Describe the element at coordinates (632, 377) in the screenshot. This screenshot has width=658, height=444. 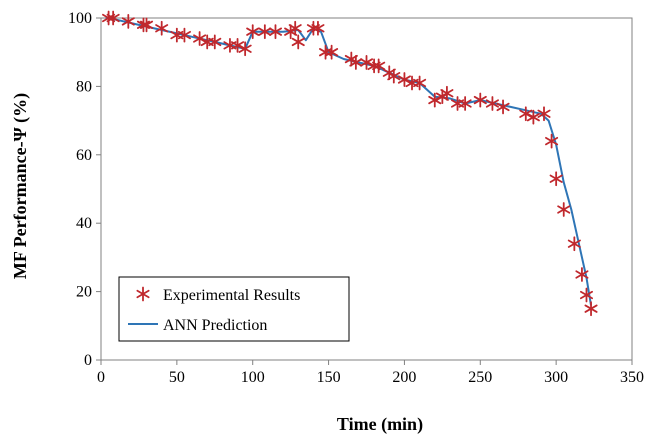
I see `x-tick-label: 350` at that location.